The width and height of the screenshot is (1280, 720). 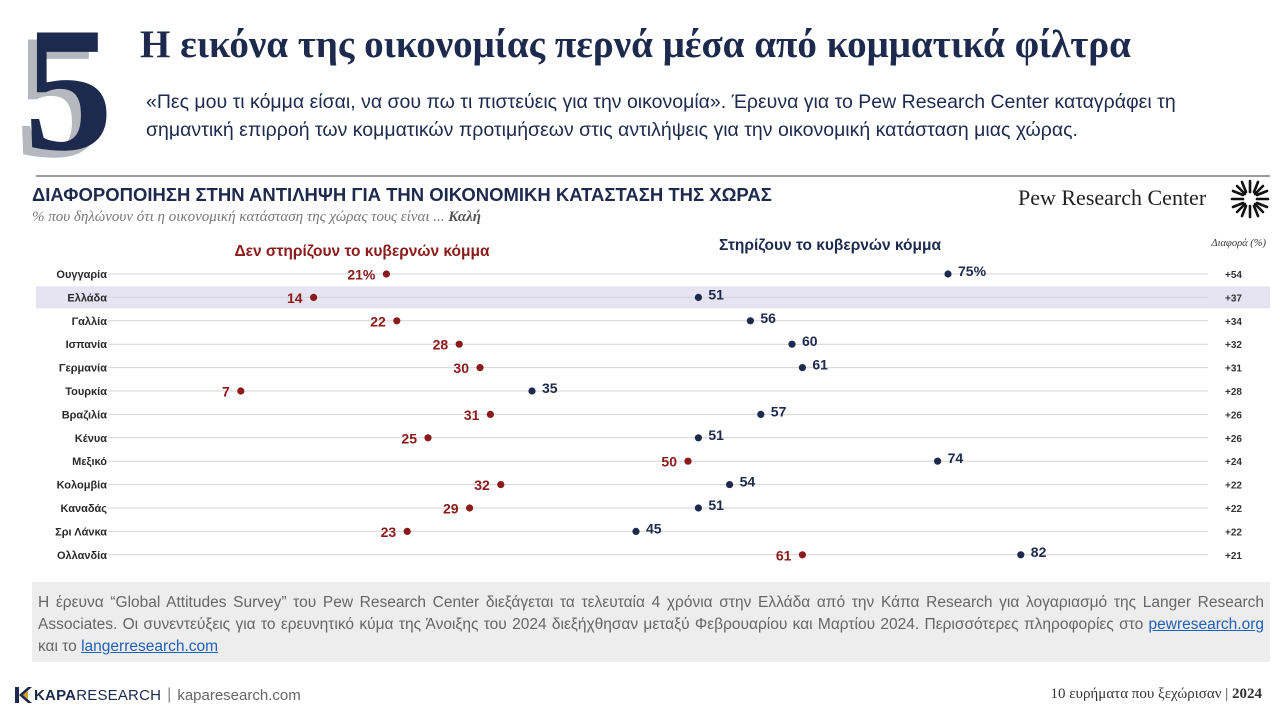 I want to click on value-label-not-support: 25, so click(x=409, y=438).